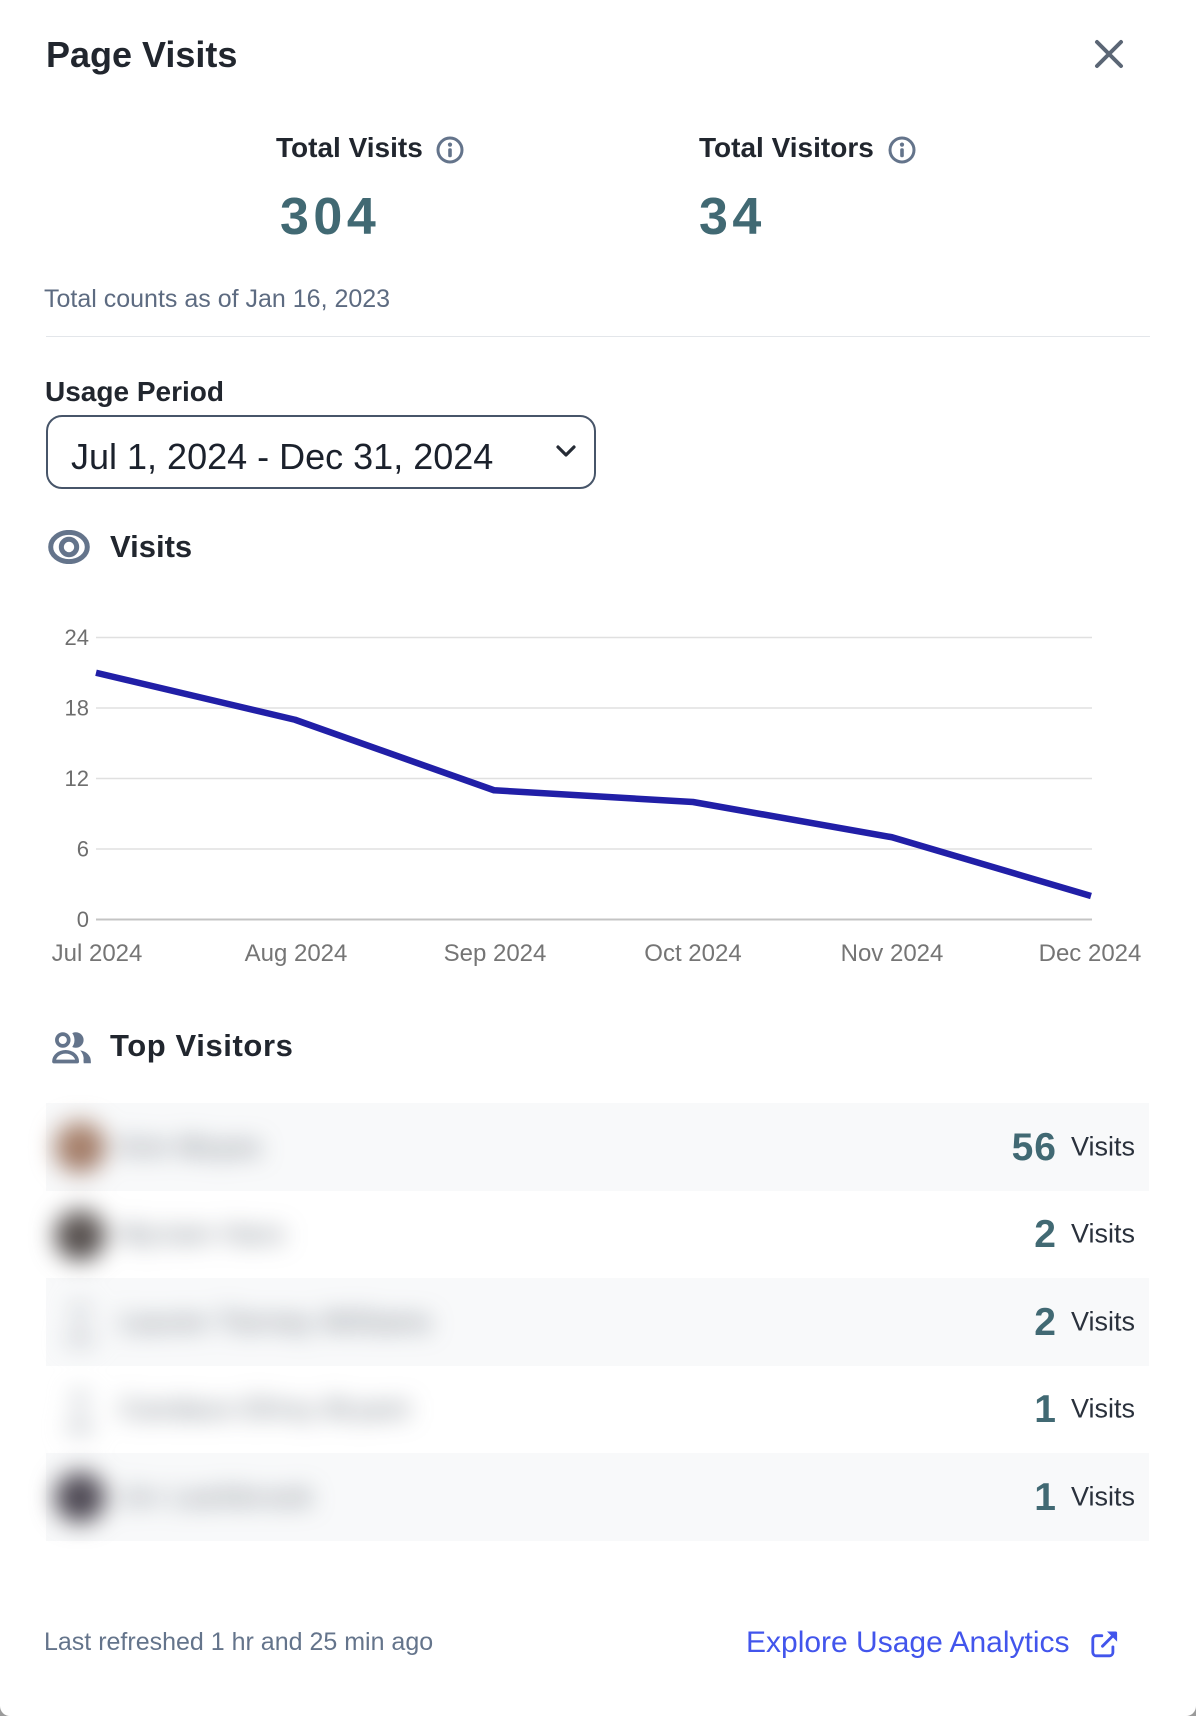  Describe the element at coordinates (495, 953) in the screenshot. I see `svg-text: Sep 2024` at that location.